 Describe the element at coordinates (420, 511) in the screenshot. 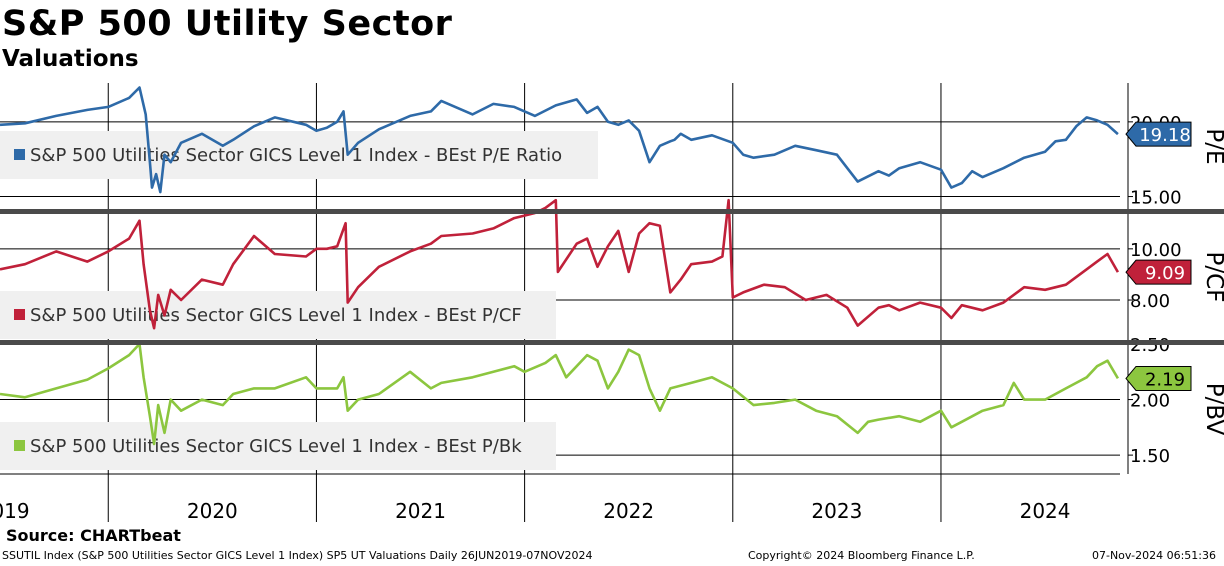

I see `x-tick-label: 2021` at that location.